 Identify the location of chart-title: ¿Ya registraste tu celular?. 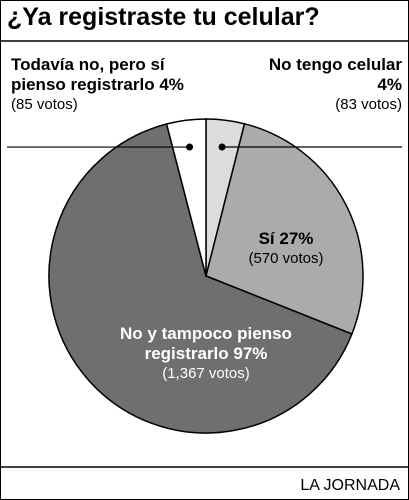
(163, 17).